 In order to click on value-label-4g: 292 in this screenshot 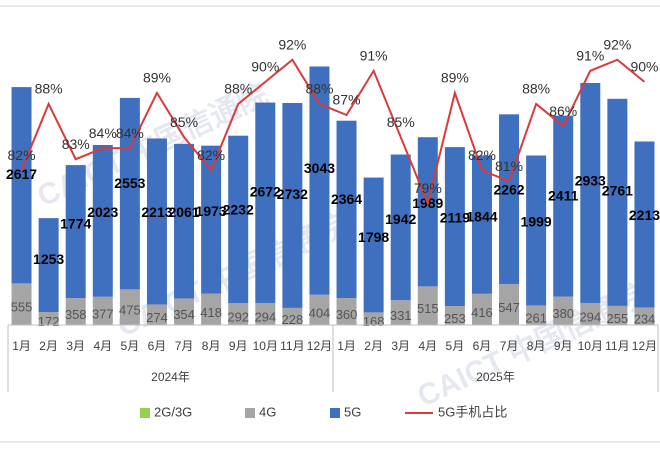, I will do `click(238, 316)`.